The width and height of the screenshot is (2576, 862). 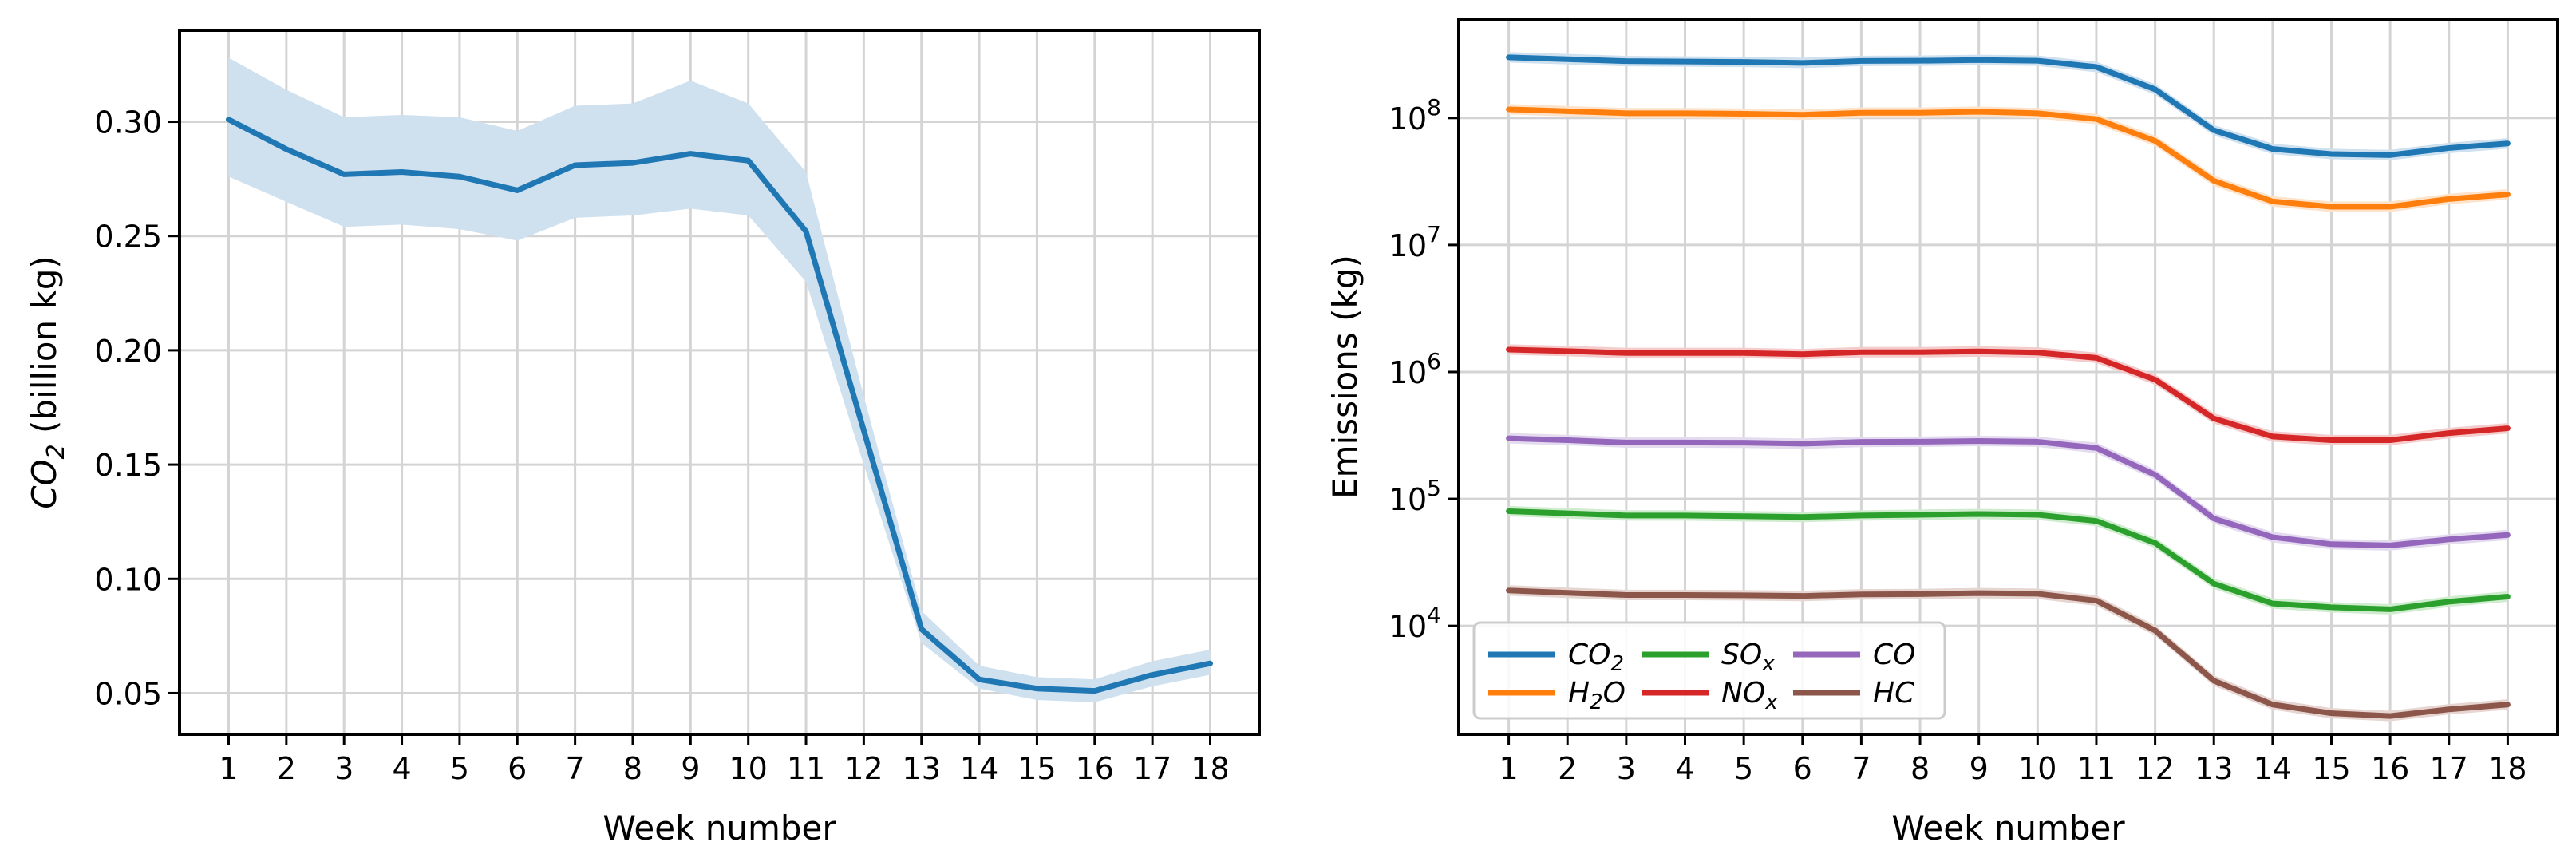 I want to click on legend-label-rest: O, so click(x=1614, y=693).